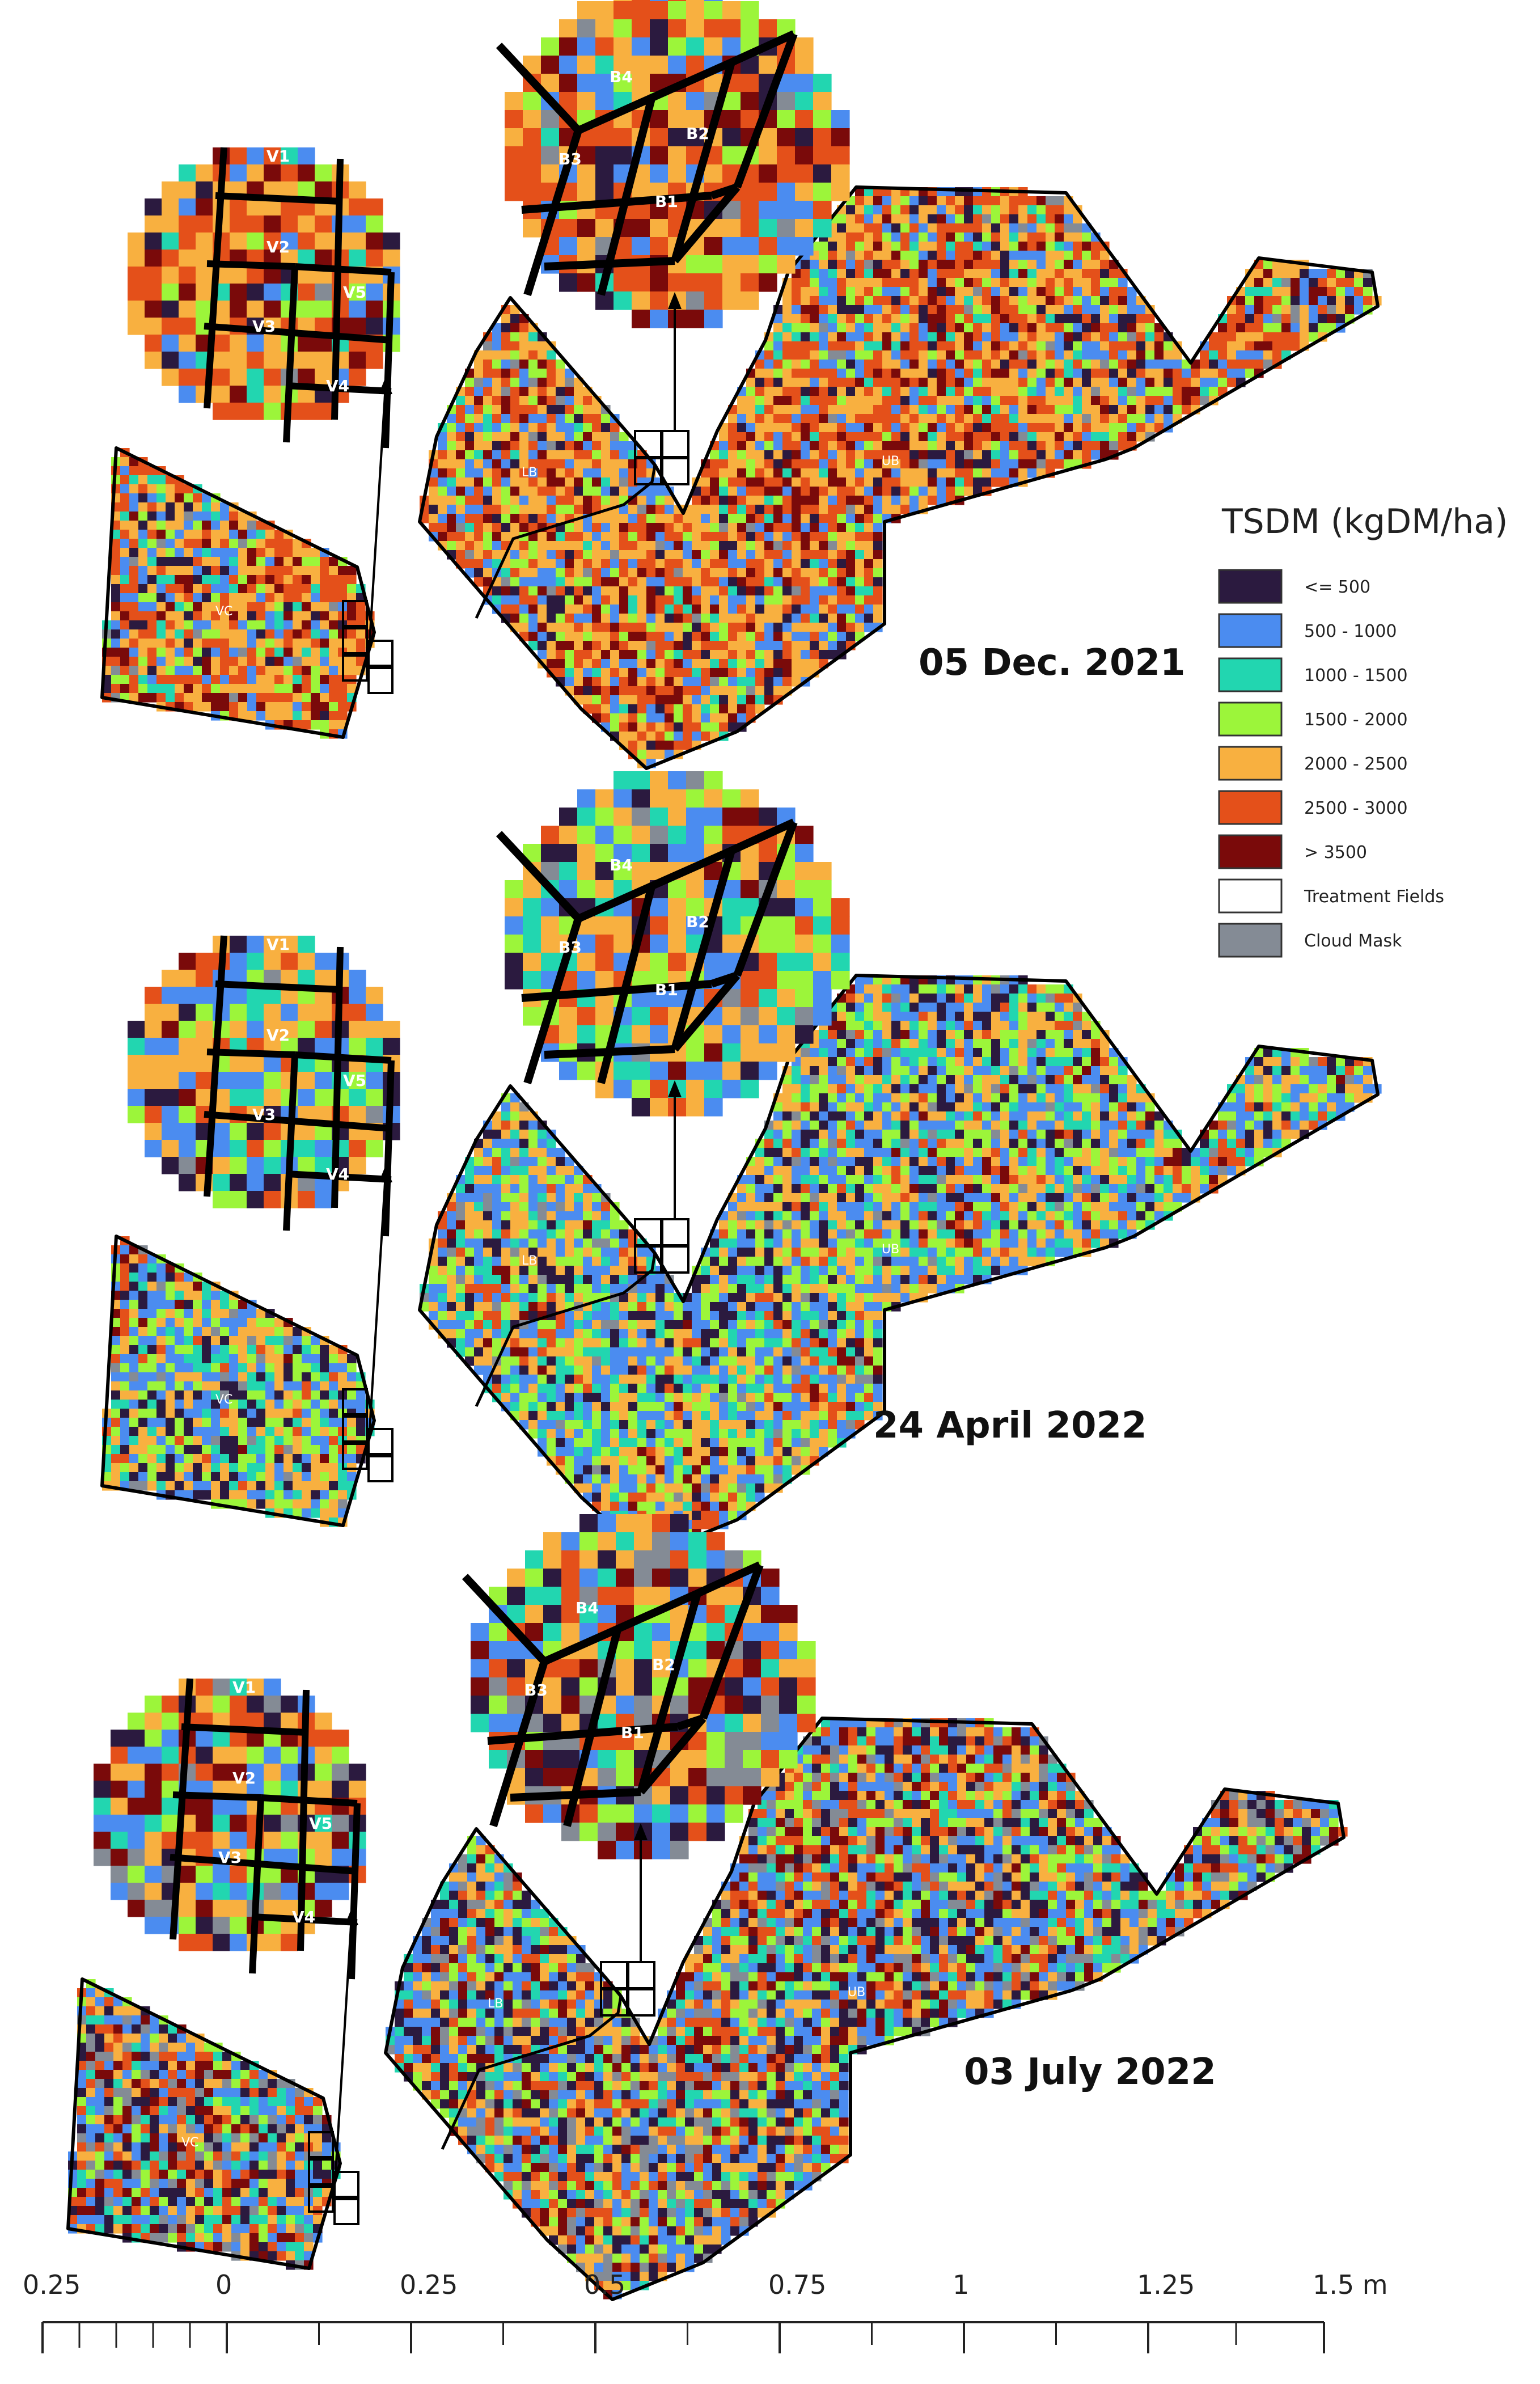 The height and width of the screenshot is (2384, 1540). What do you see at coordinates (1010, 1426) in the screenshot?
I see `panel-date: 24 April 2022` at bounding box center [1010, 1426].